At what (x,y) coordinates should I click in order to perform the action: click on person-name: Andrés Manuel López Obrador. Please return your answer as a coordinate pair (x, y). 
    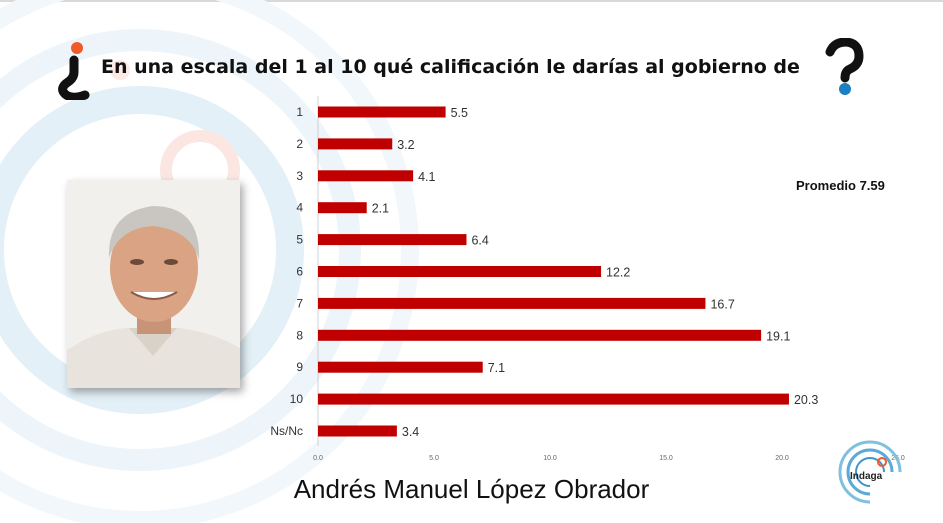
    Looking at the image, I should click on (471, 489).